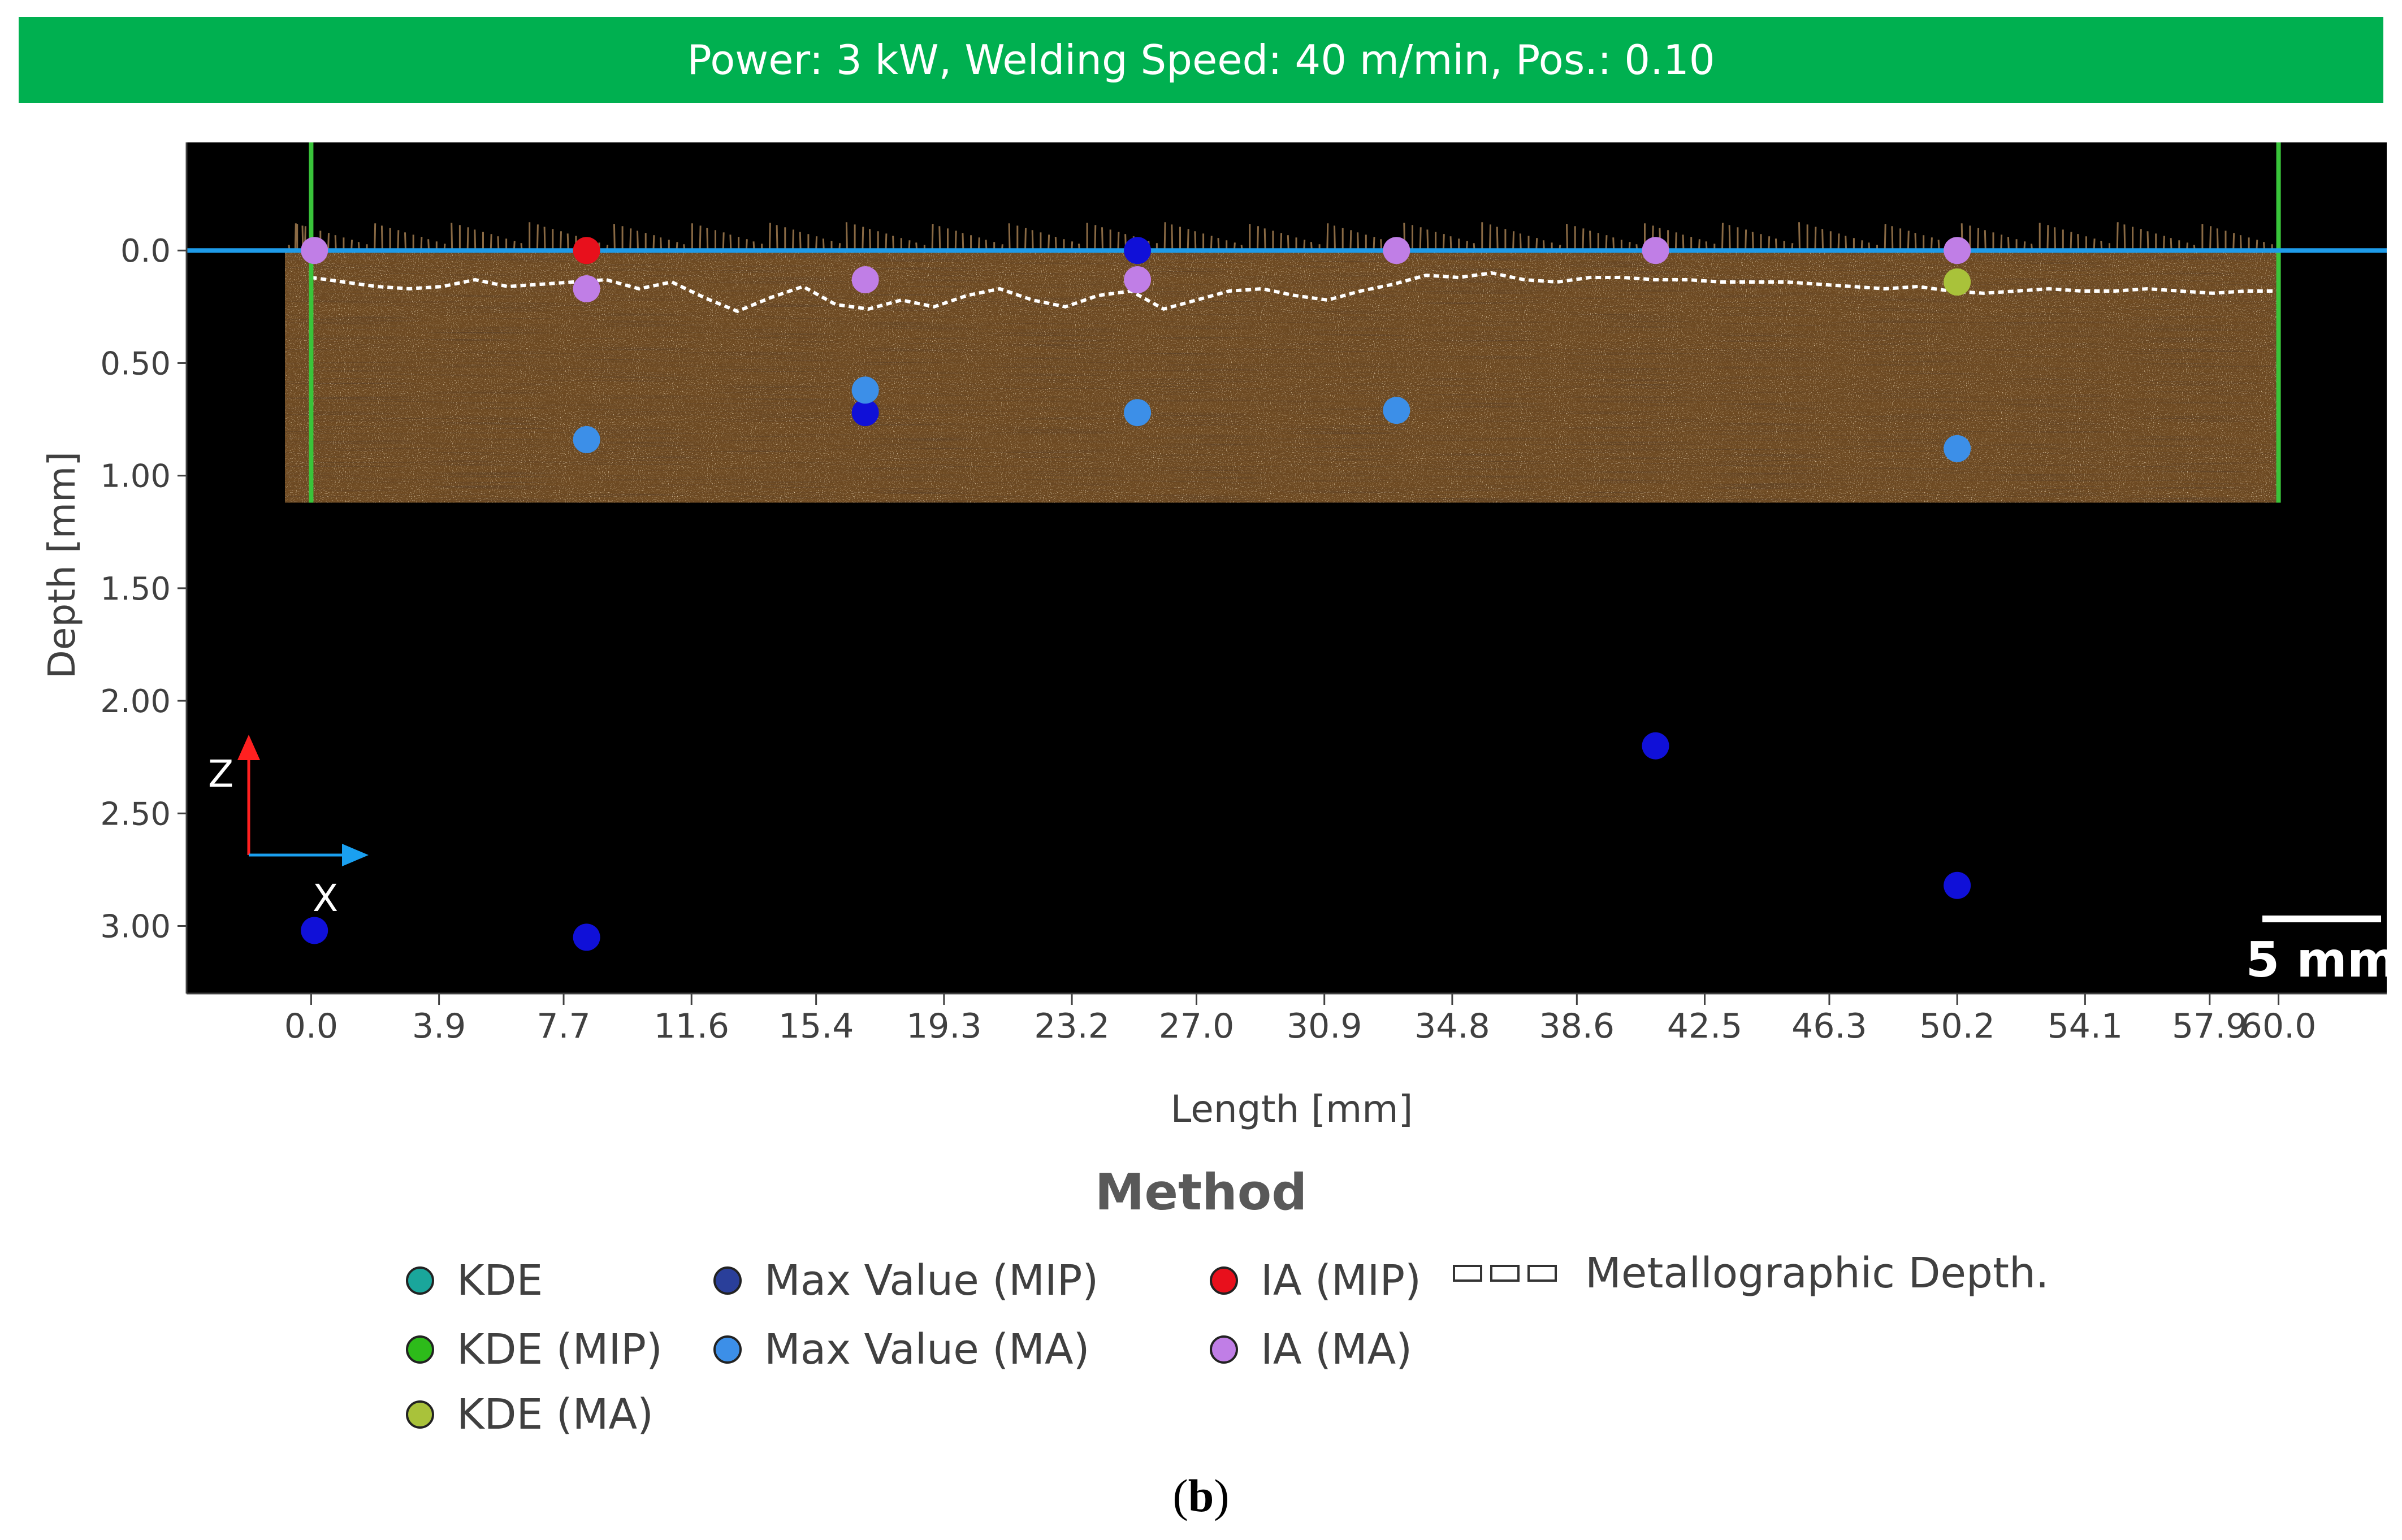  Describe the element at coordinates (563, 1026) in the screenshot. I see `x-tick-label: 7.7` at that location.